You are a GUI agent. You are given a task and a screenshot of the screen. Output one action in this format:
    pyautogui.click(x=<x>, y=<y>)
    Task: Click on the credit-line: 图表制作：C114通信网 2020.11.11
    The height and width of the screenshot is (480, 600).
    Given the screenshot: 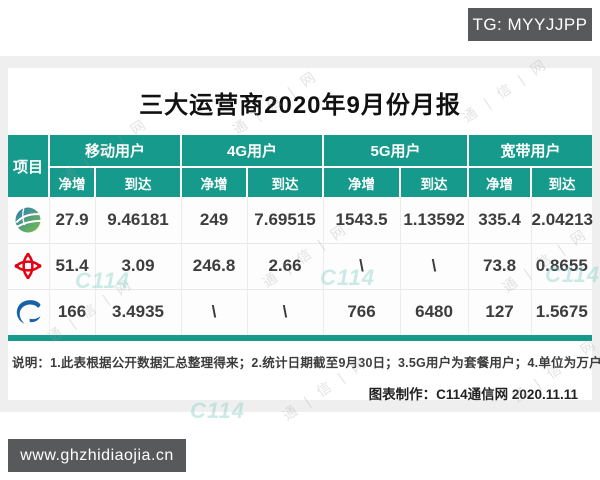 What is the action you would take?
    pyautogui.click(x=473, y=394)
    